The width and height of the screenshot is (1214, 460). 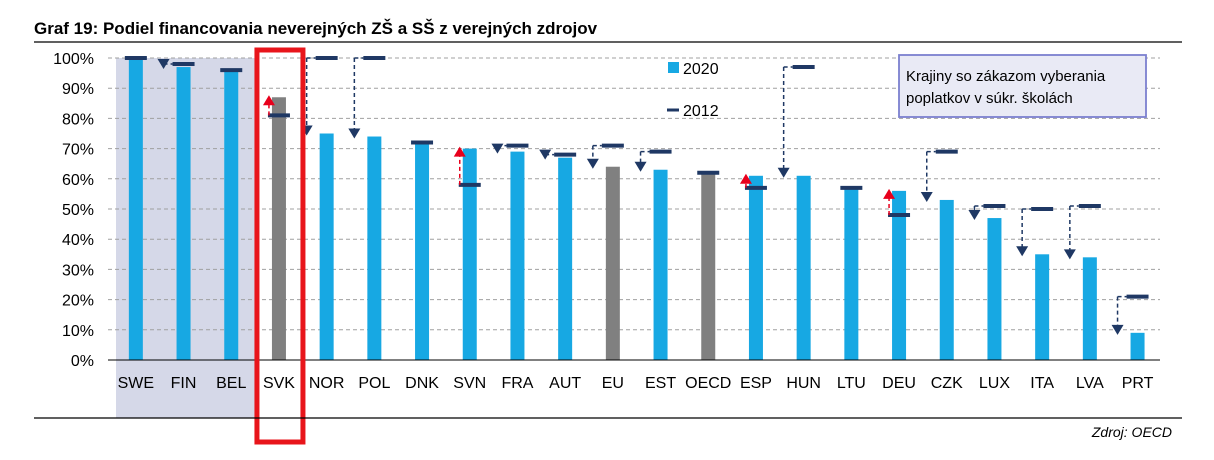 What do you see at coordinates (994, 289) in the screenshot?
I see `bar-lux` at bounding box center [994, 289].